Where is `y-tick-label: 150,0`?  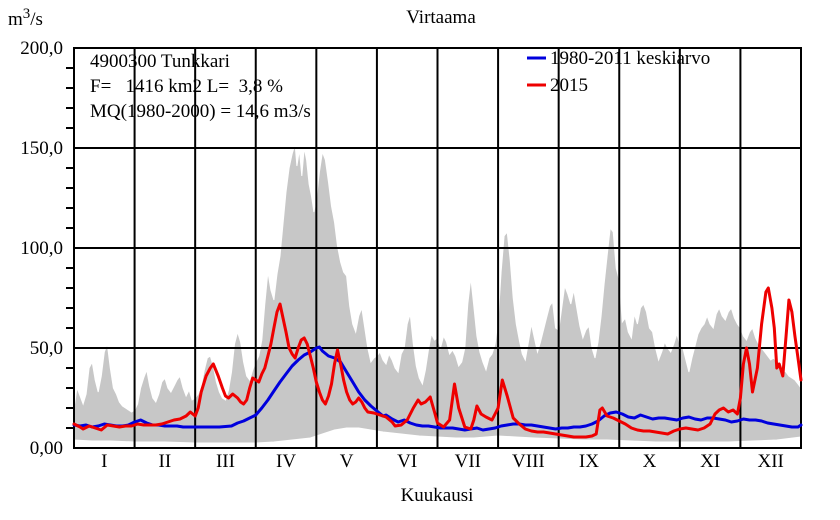 y-tick-label: 150,0 is located at coordinates (41, 148).